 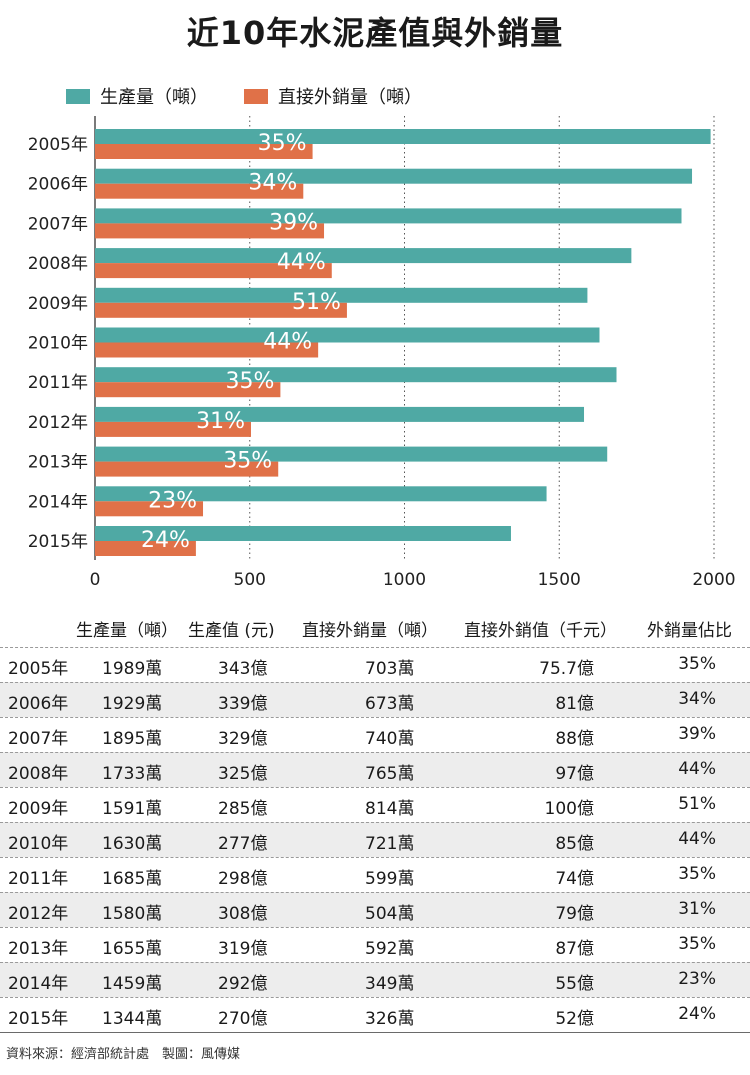 What do you see at coordinates (390, 949) in the screenshot?
I see `cell-export: 592萬` at bounding box center [390, 949].